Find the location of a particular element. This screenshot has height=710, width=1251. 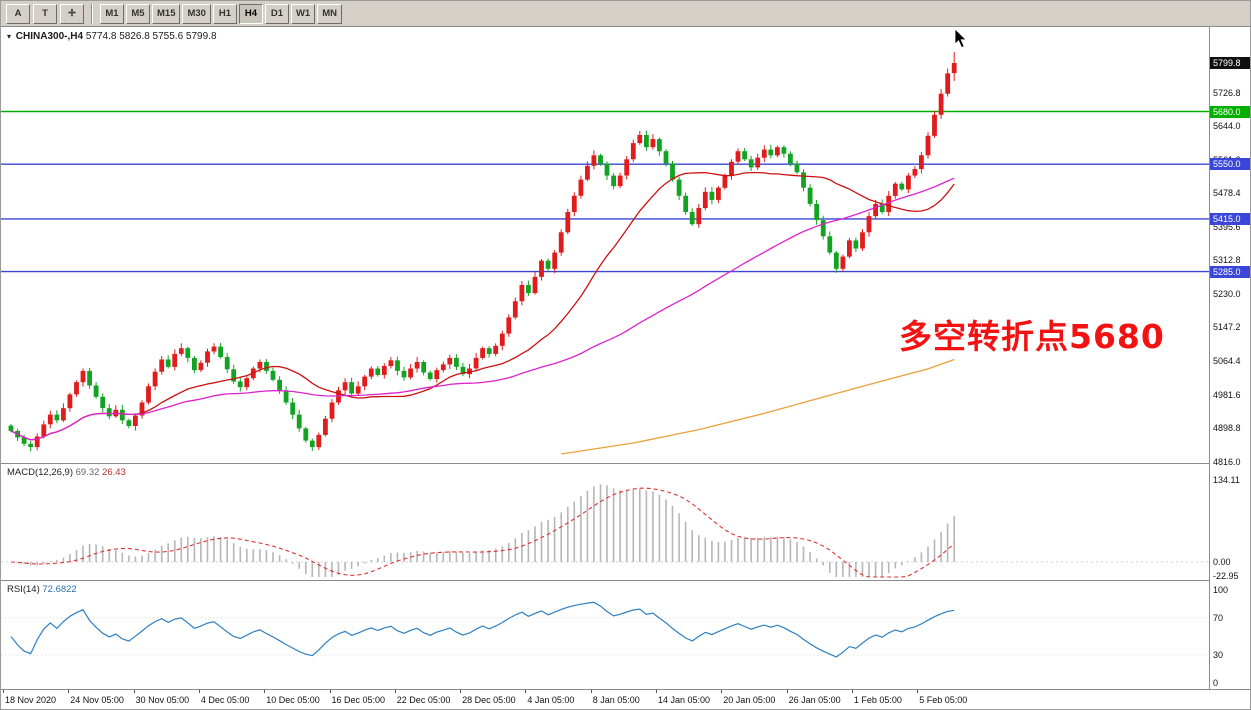

timeframe-button-d1: D1 is located at coordinates (276, 13).